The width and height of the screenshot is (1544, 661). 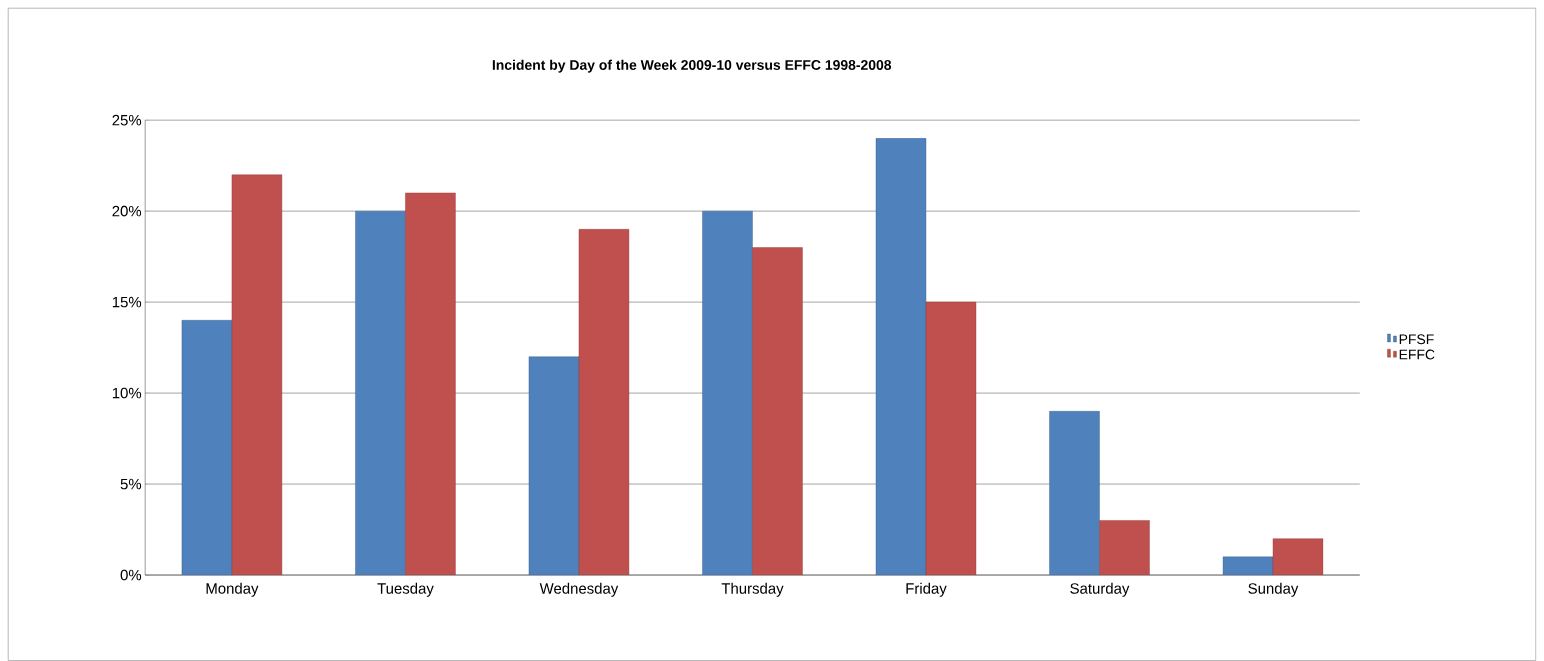 What do you see at coordinates (692, 66) in the screenshot?
I see `chart-title: Incident by Day of the Week 2009-10 versus EFFC 1998-2008` at bounding box center [692, 66].